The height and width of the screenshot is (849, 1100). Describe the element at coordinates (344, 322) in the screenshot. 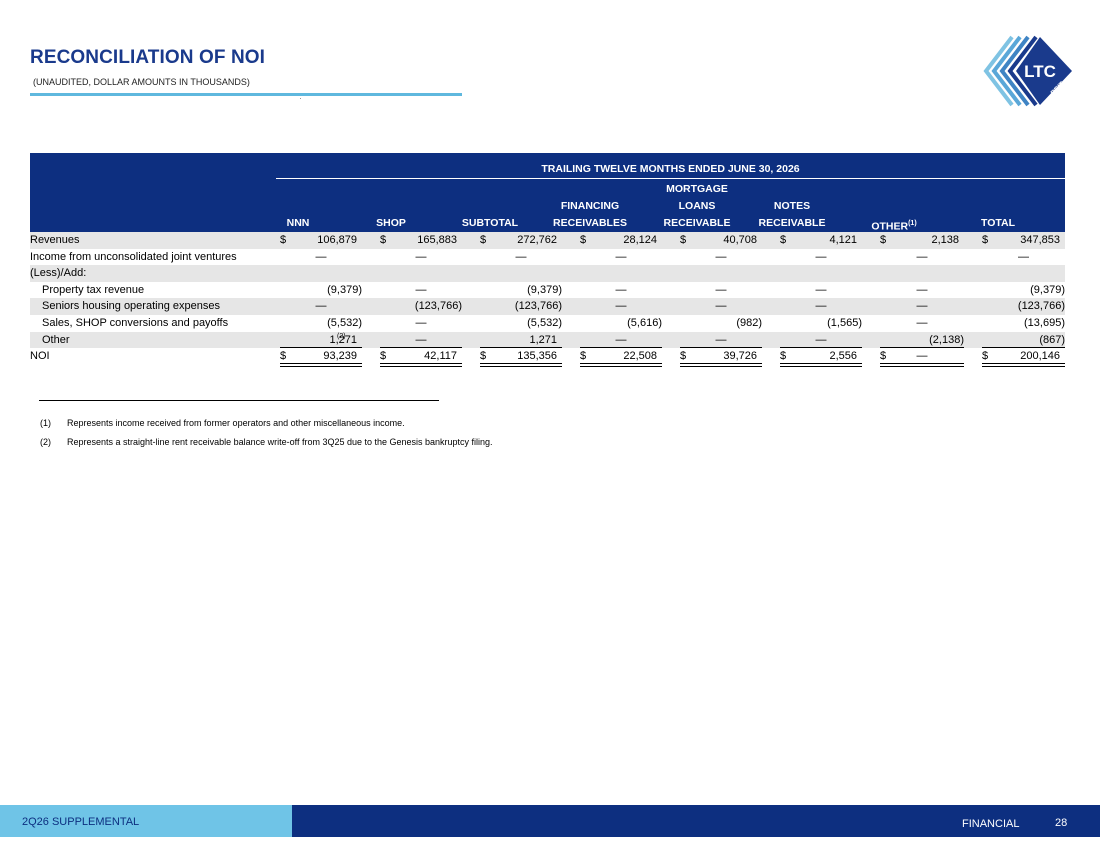

I see `cell-value: (5,532)` at that location.